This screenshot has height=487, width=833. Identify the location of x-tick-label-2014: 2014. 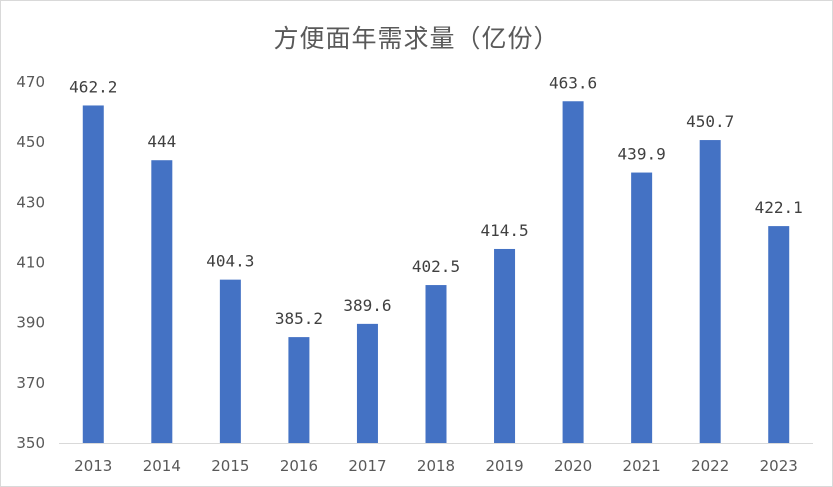
(162, 466).